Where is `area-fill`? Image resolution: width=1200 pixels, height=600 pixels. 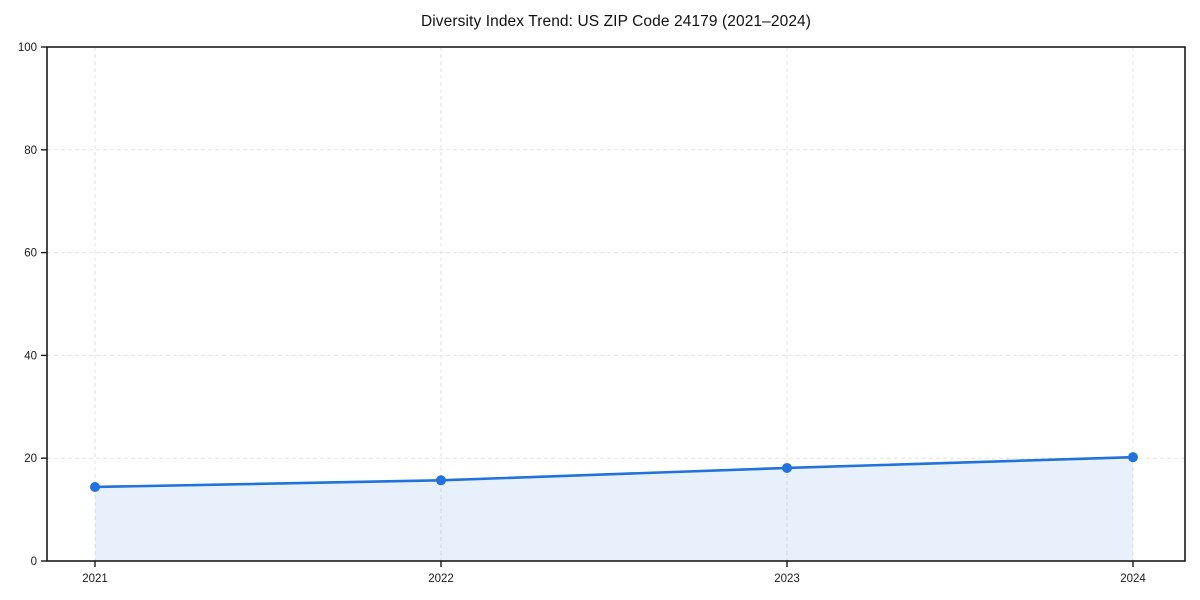 area-fill is located at coordinates (614, 509).